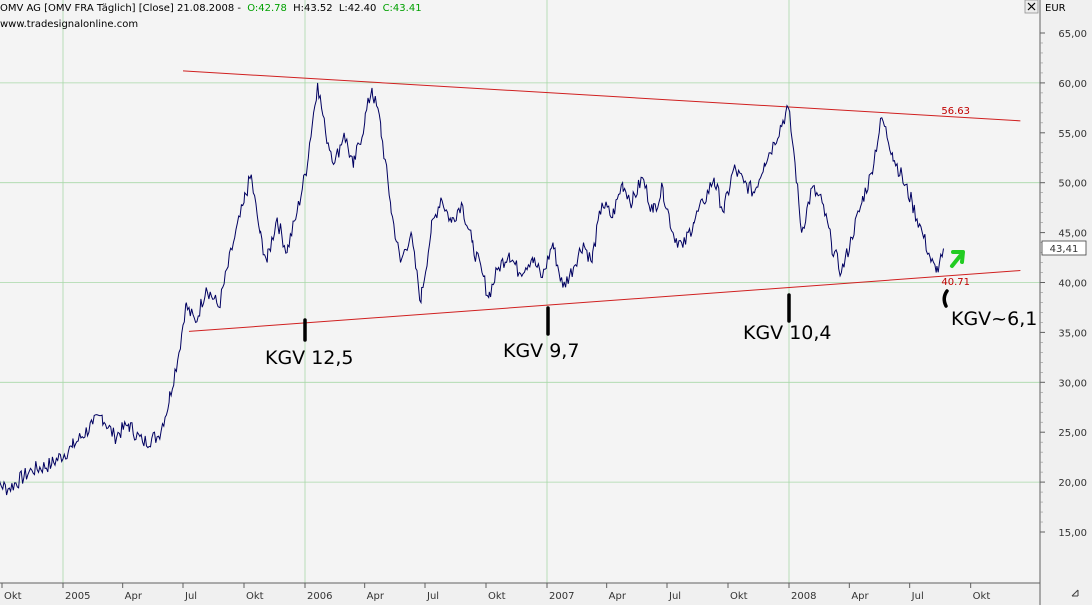 The image size is (1092, 605). I want to click on y-tick-label: 15,00, so click(1072, 533).